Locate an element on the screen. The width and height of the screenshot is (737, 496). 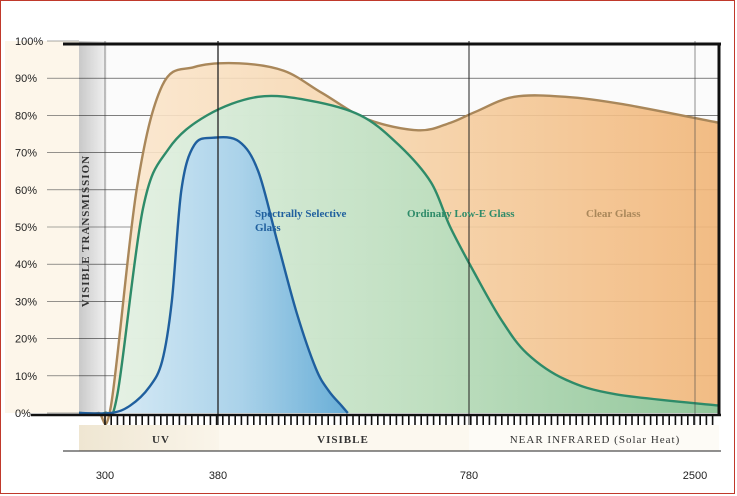
ytick-70: 70% is located at coordinates (26, 154).